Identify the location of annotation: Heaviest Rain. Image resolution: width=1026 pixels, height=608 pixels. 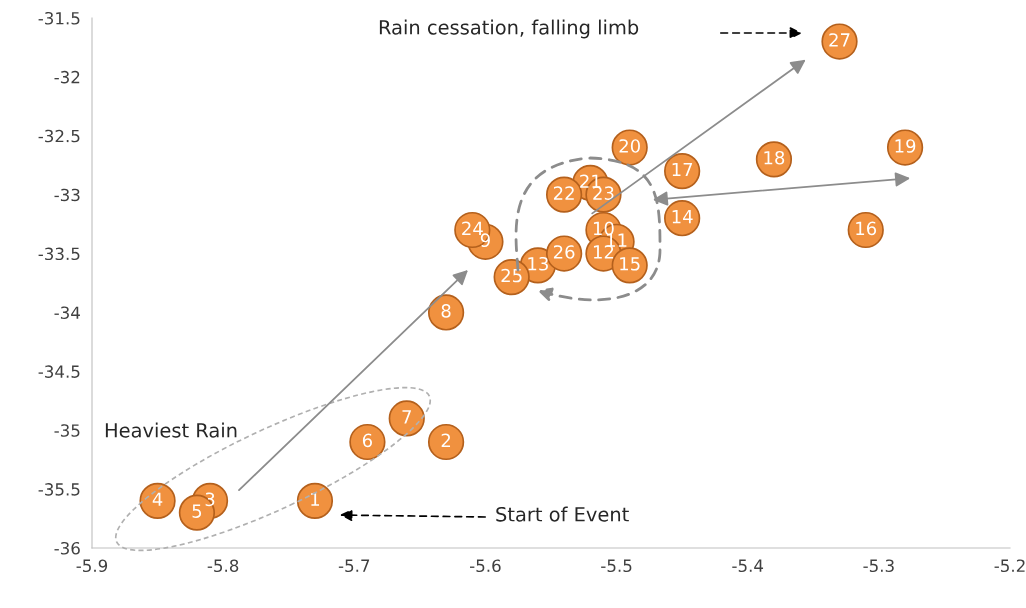
(171, 430).